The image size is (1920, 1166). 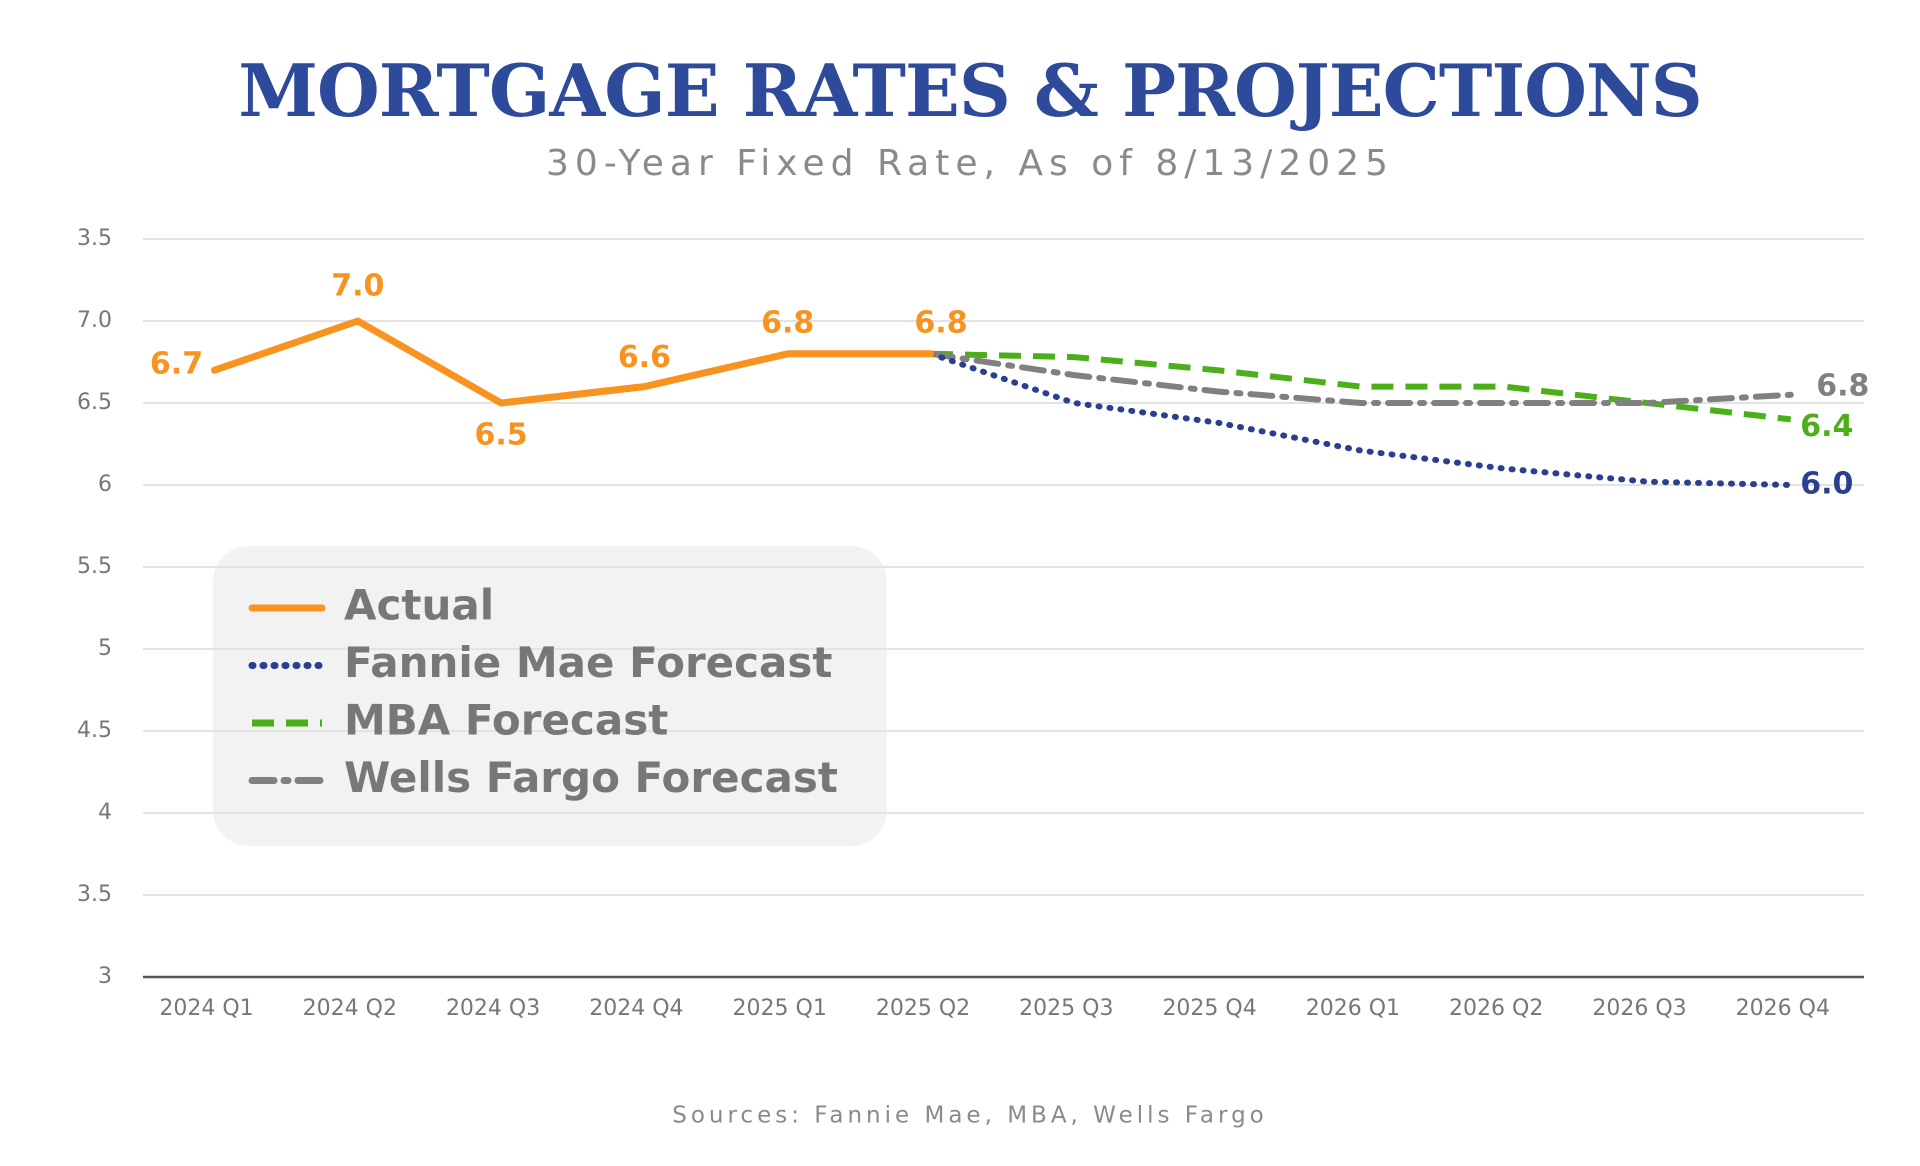 I want to click on legend-box, so click(x=550, y=696).